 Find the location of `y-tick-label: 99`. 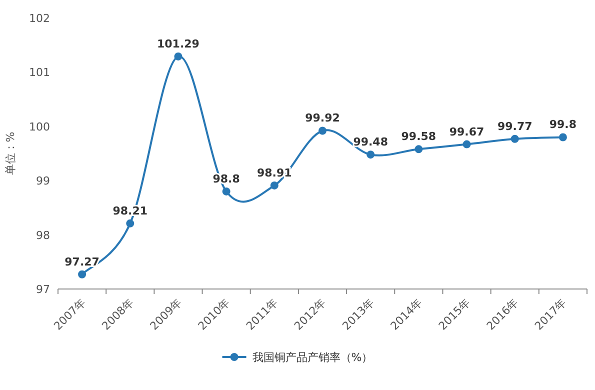

y-tick-label: 99 is located at coordinates (43, 181).